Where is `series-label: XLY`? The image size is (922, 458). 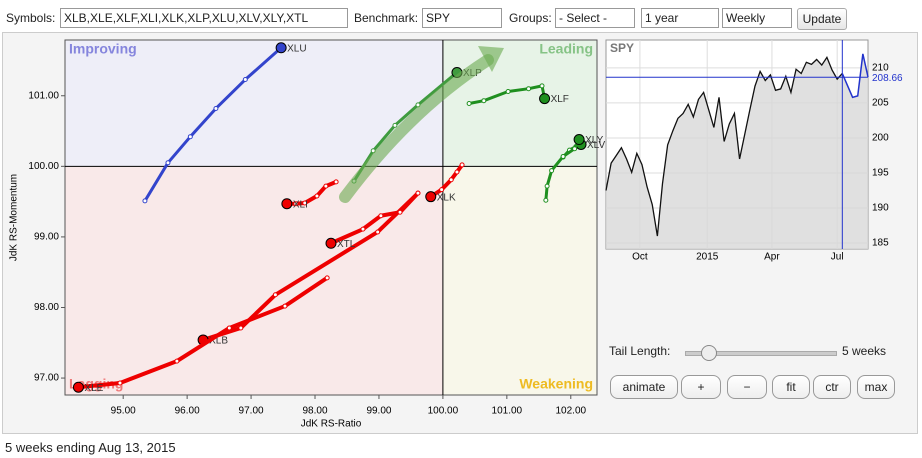 series-label: XLY is located at coordinates (594, 140).